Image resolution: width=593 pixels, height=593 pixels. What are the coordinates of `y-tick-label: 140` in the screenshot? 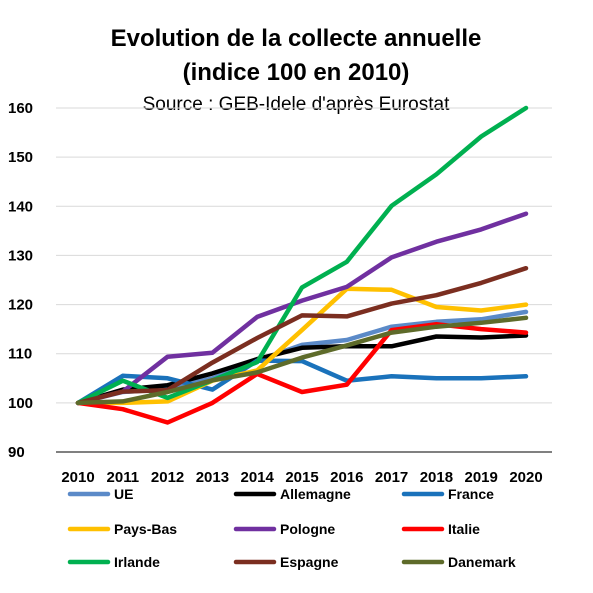 It's located at (20, 206).